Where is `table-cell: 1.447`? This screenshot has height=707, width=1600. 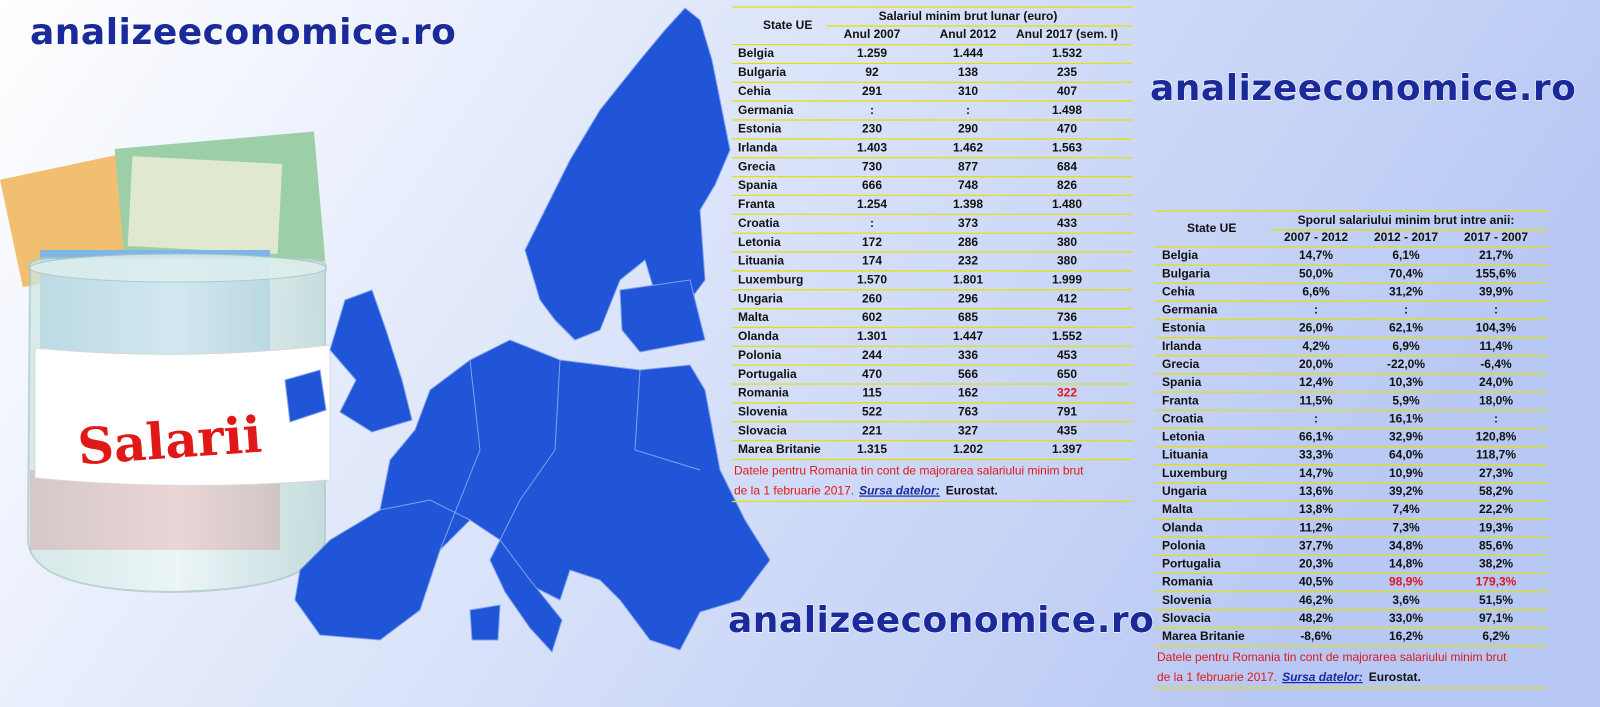 table-cell: 1.447 is located at coordinates (968, 336).